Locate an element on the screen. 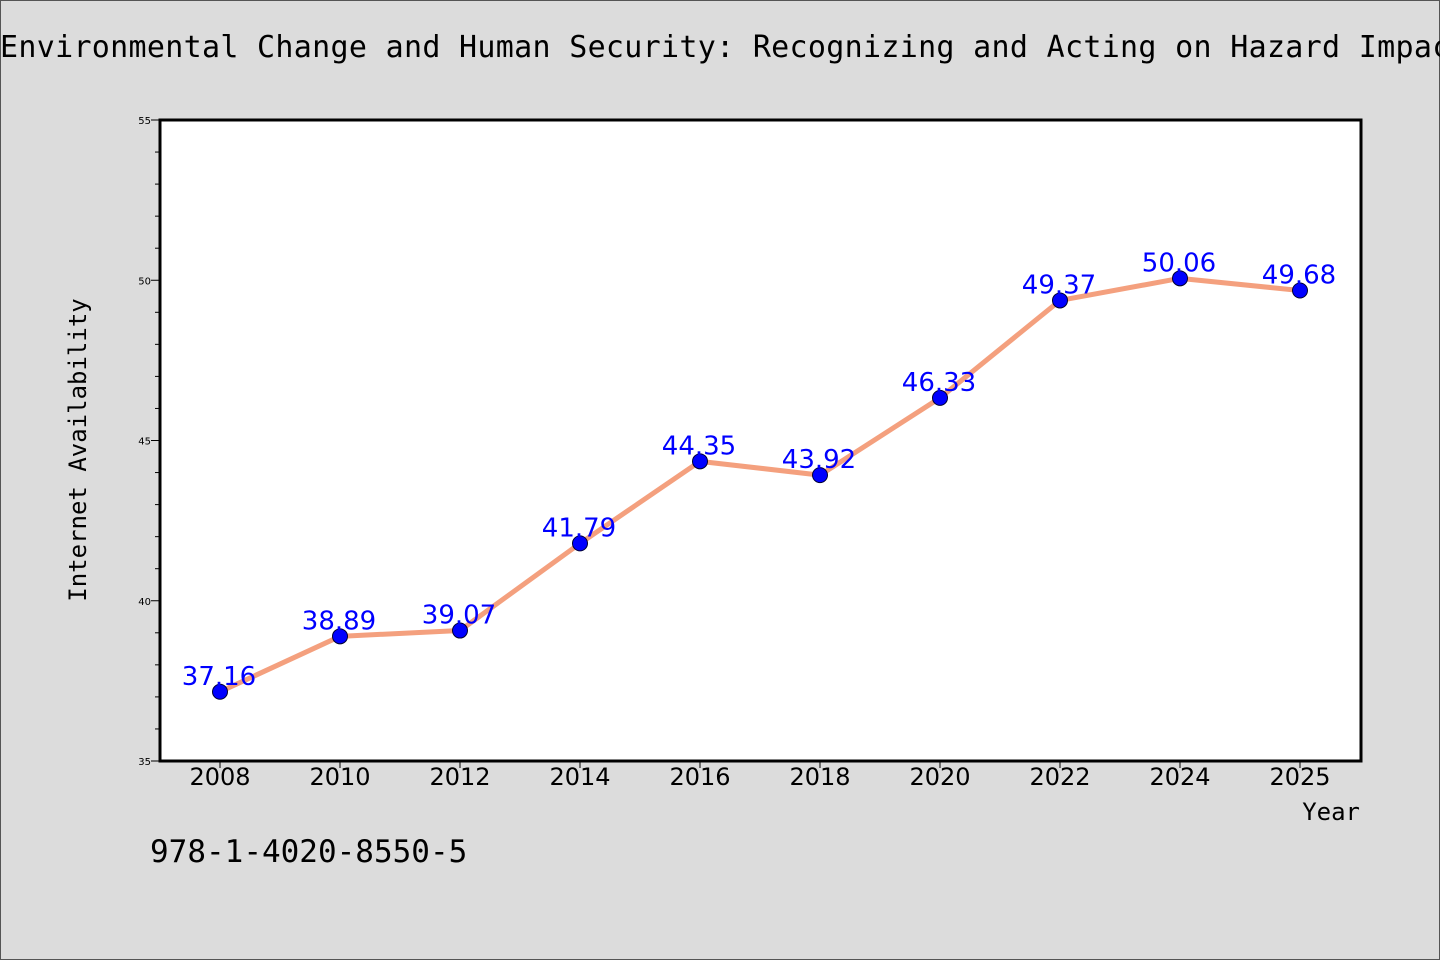 This screenshot has width=1440, height=960. x-tick-label: 2008 is located at coordinates (219, 777).